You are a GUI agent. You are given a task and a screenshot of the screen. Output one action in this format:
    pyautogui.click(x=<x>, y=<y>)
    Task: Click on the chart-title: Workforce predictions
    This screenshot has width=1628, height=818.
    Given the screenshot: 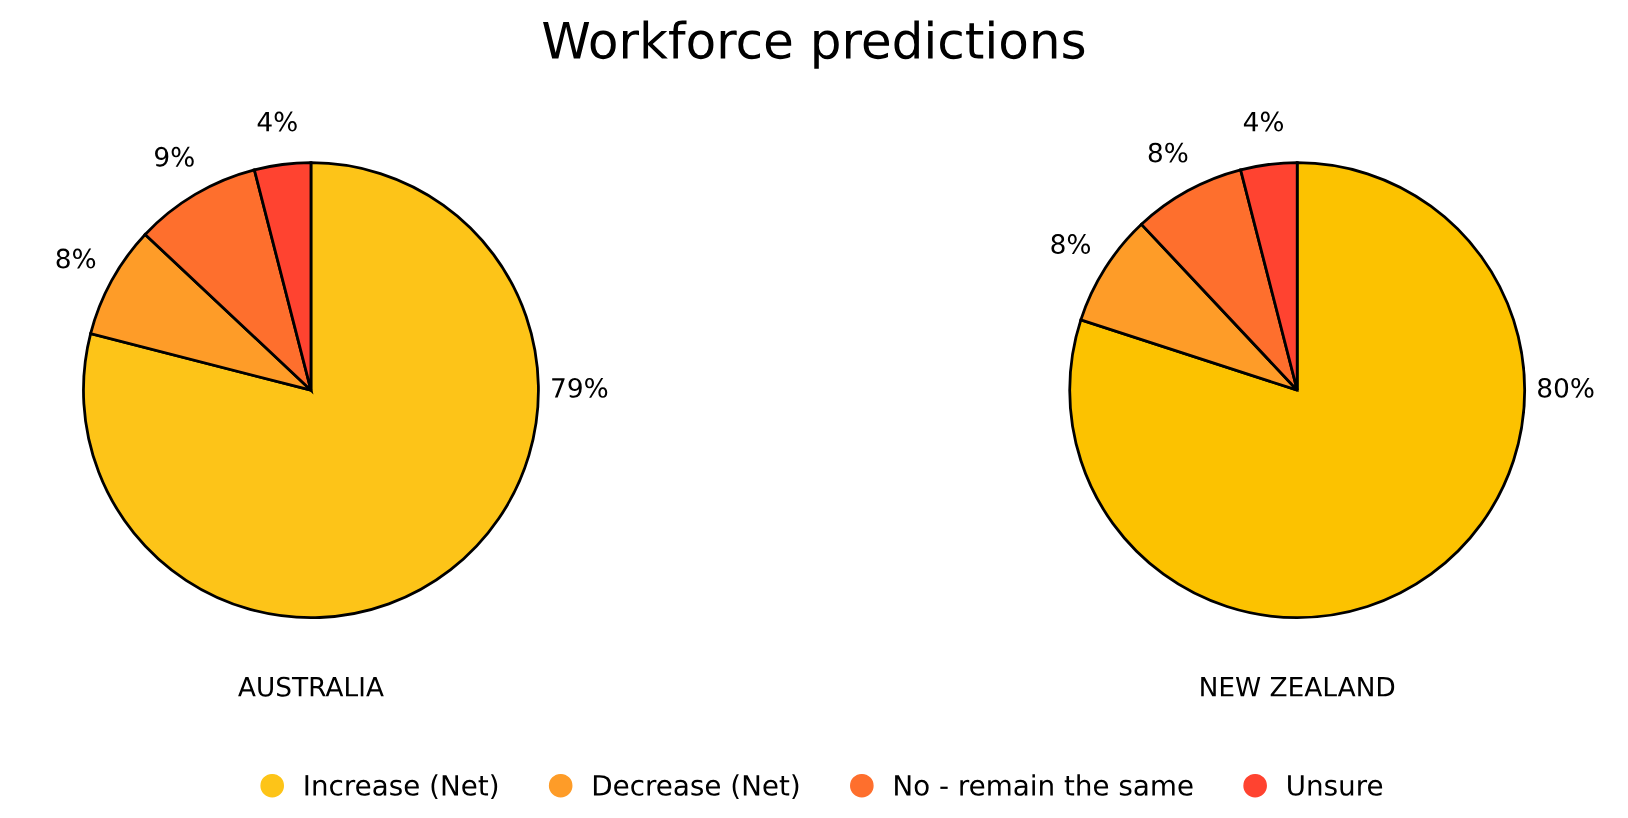 What is the action you would take?
    pyautogui.click(x=814, y=44)
    